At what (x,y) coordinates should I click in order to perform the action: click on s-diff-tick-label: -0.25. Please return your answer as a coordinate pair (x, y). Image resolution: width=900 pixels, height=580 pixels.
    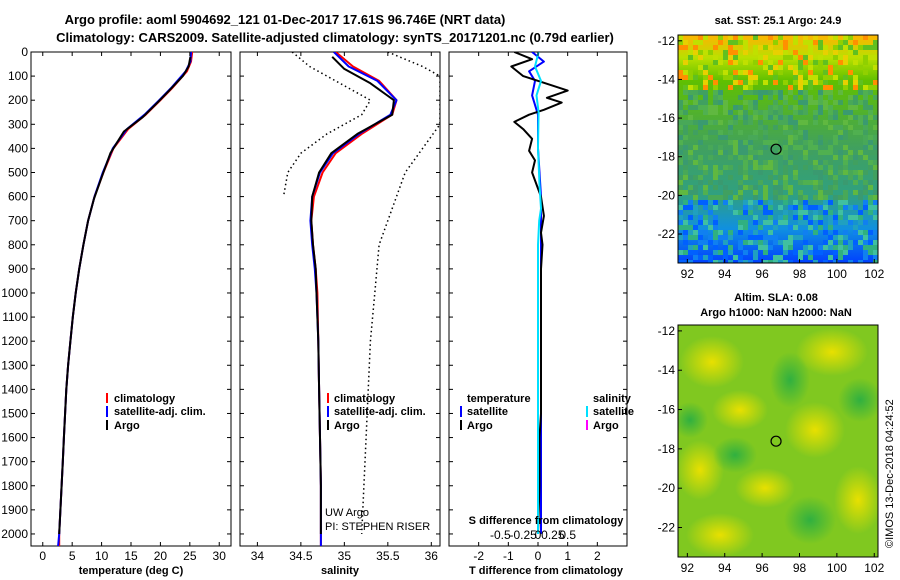
    Looking at the image, I should click on (523, 535).